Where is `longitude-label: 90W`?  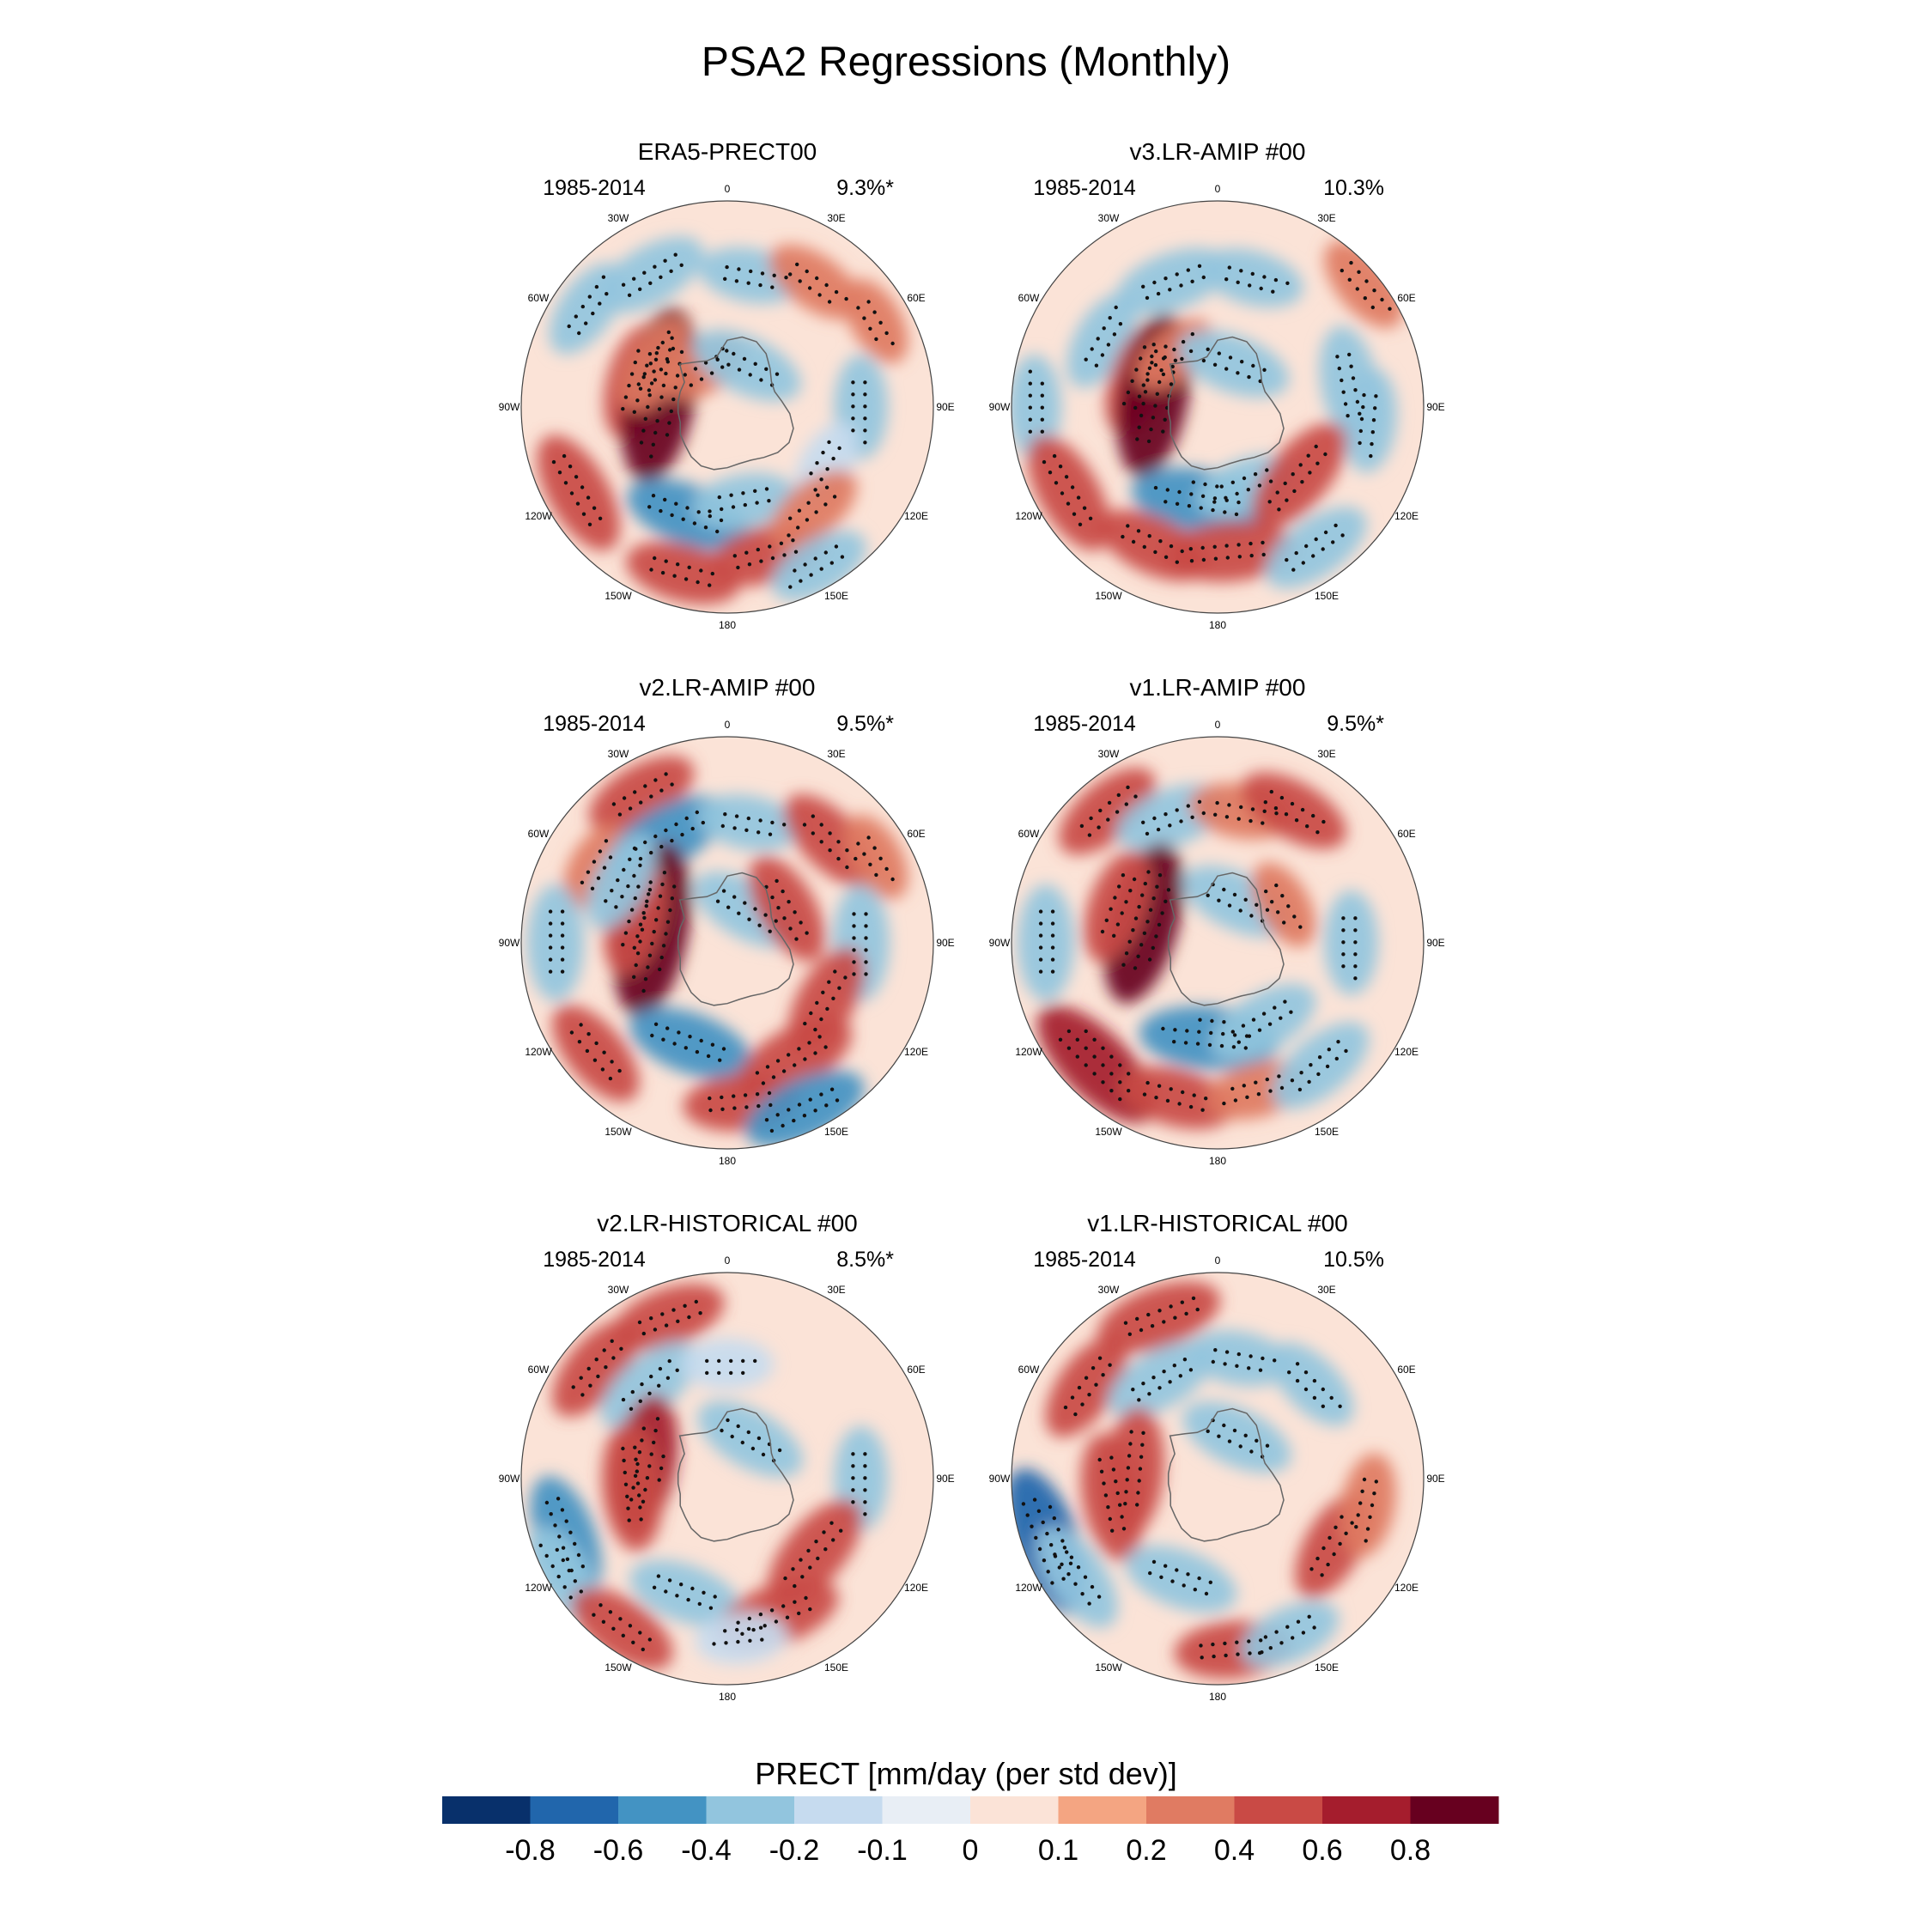
longitude-label: 90W is located at coordinates (510, 407).